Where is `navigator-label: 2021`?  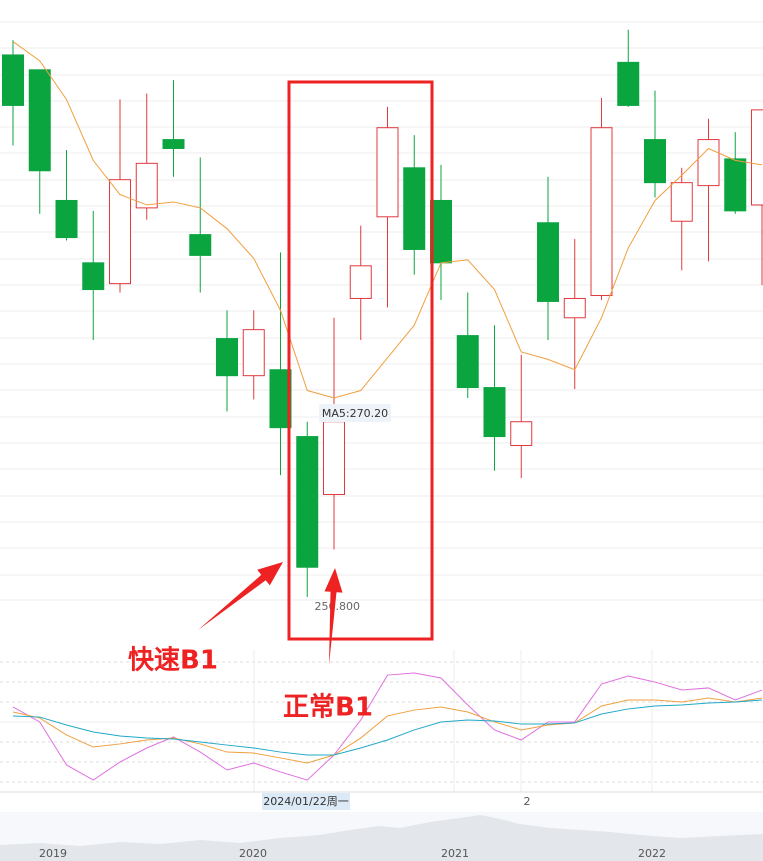 navigator-label: 2021 is located at coordinates (455, 853).